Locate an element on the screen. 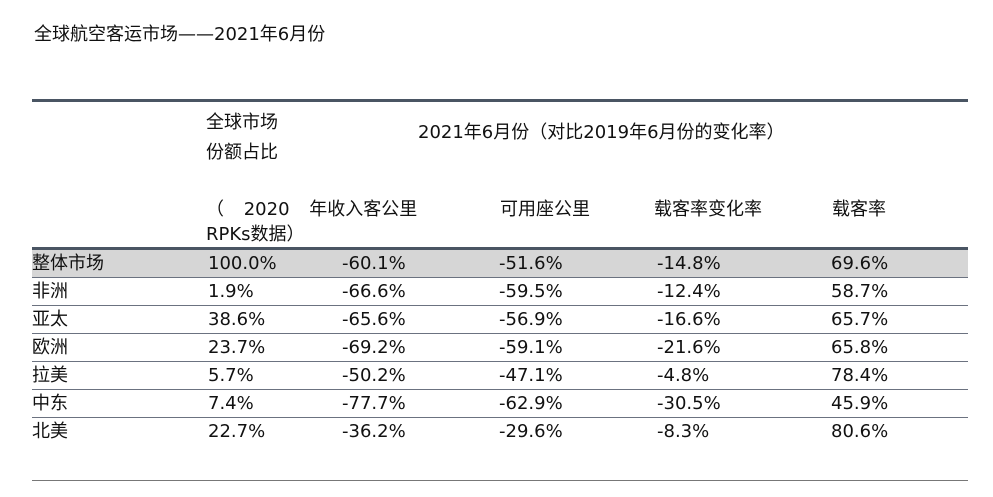 The width and height of the screenshot is (993, 497). header-share-line1: 全球市场 is located at coordinates (242, 122).